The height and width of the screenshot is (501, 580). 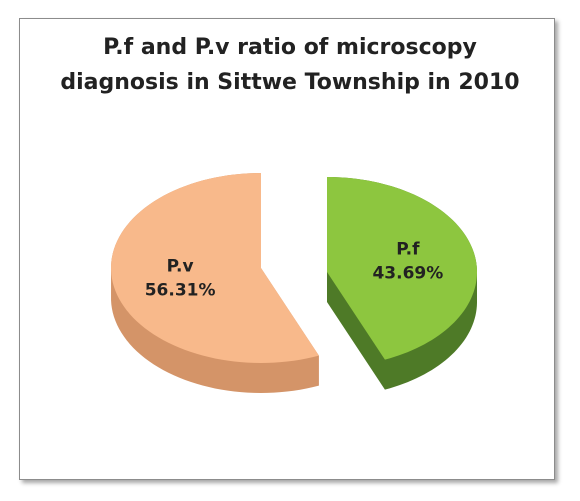 I want to click on slice-value-label: 56.31%, so click(x=180, y=290).